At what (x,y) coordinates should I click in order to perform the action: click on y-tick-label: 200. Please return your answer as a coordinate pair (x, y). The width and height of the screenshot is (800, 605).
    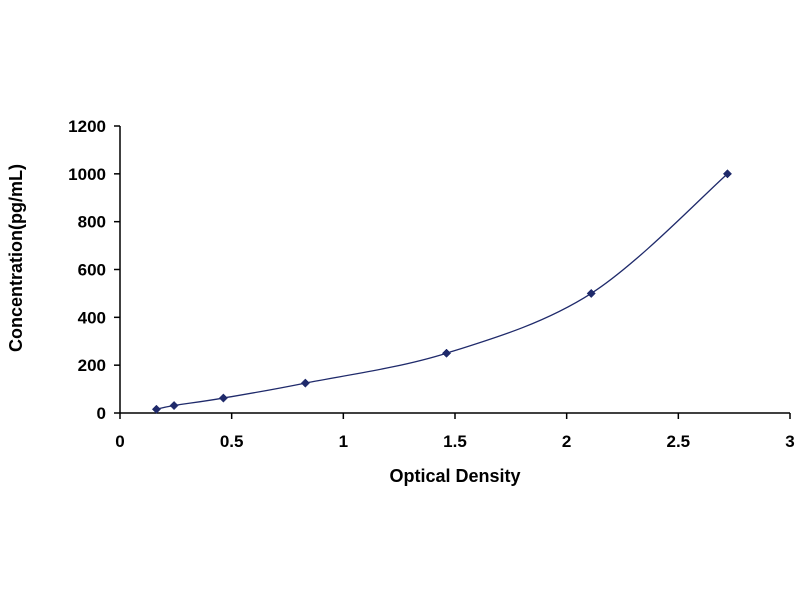
    Looking at the image, I should click on (92, 365).